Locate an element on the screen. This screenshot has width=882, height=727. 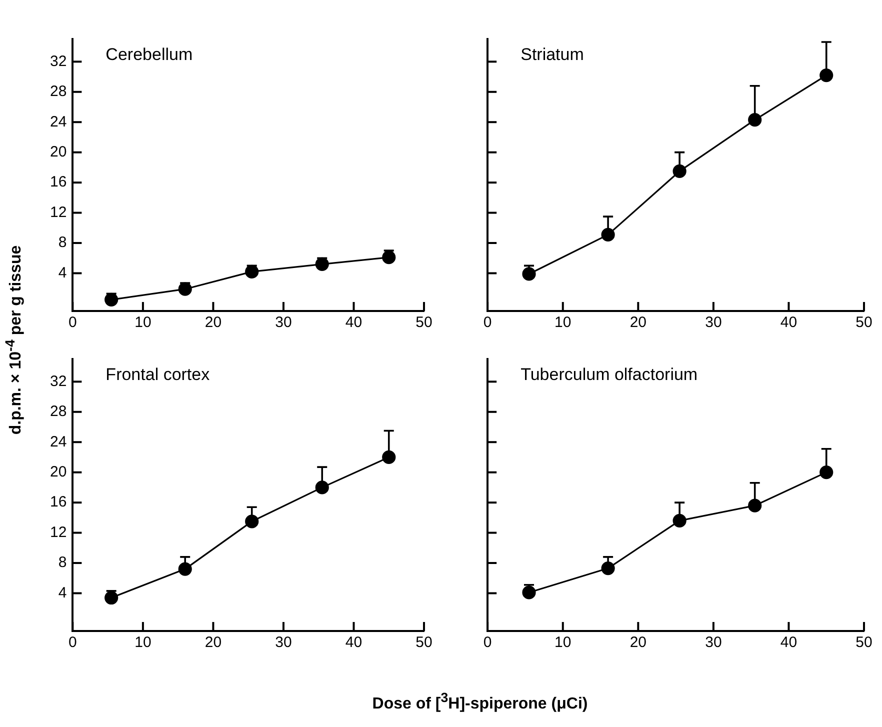
chart-title: Tuberculum olfactorium is located at coordinates (609, 374).